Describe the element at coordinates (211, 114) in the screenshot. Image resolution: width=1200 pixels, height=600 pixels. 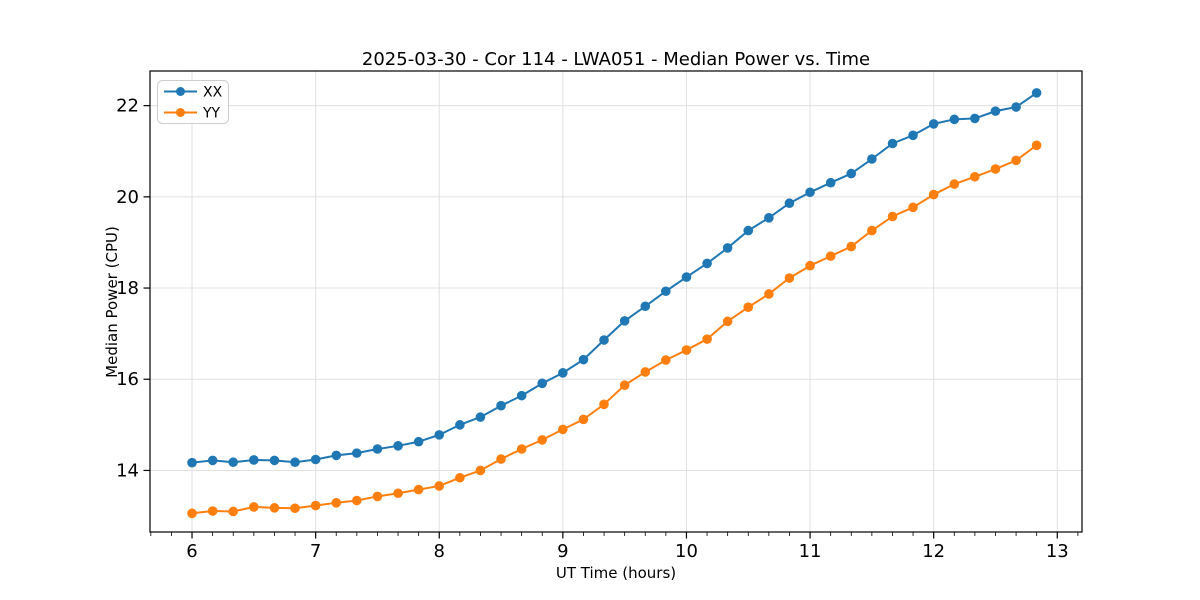
I see `legend-yy-label: YY` at that location.